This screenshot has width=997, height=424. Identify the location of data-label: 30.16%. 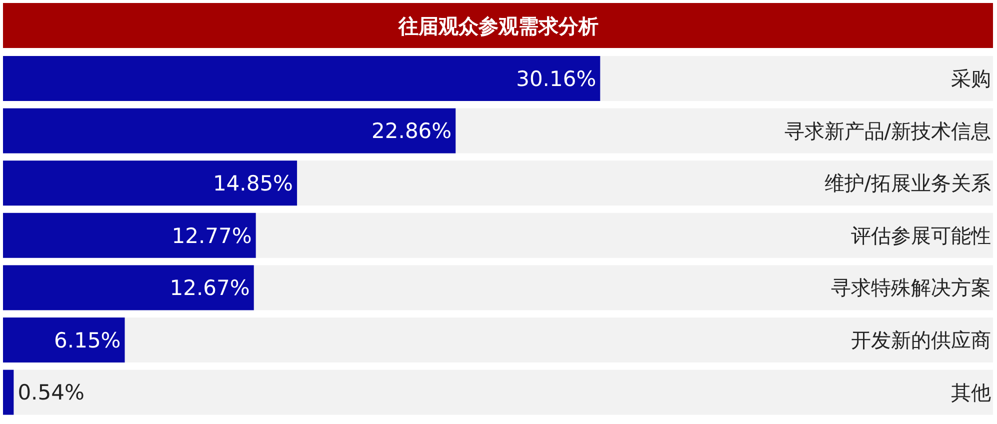
(556, 78).